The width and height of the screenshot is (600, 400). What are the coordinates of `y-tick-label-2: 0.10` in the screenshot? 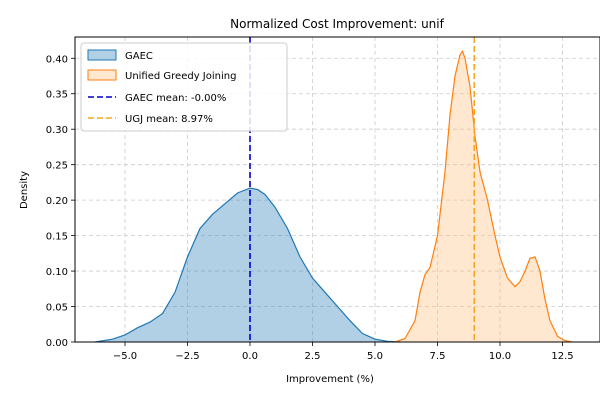 It's located at (57, 272).